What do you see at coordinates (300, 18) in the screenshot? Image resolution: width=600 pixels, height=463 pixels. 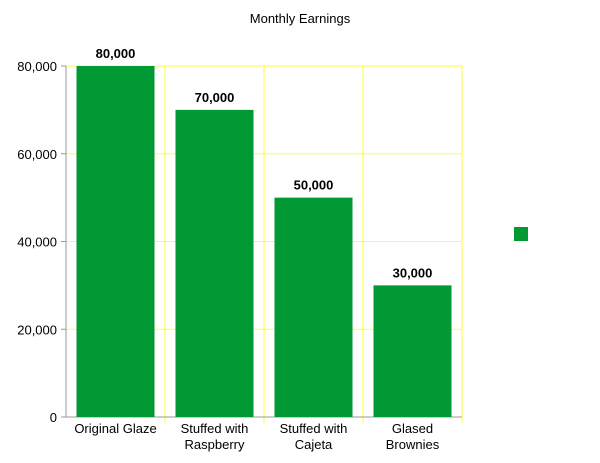 I see `chart-title: Monthly Earnings` at bounding box center [300, 18].